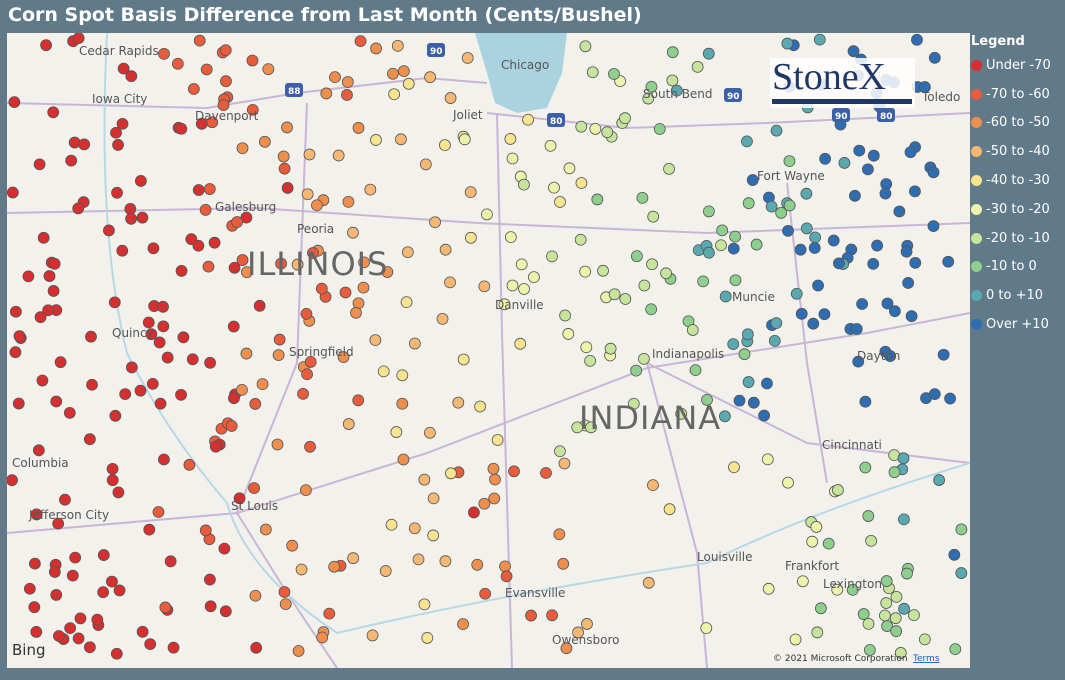  I want to click on legend-label: -40 to -30, so click(1018, 181).